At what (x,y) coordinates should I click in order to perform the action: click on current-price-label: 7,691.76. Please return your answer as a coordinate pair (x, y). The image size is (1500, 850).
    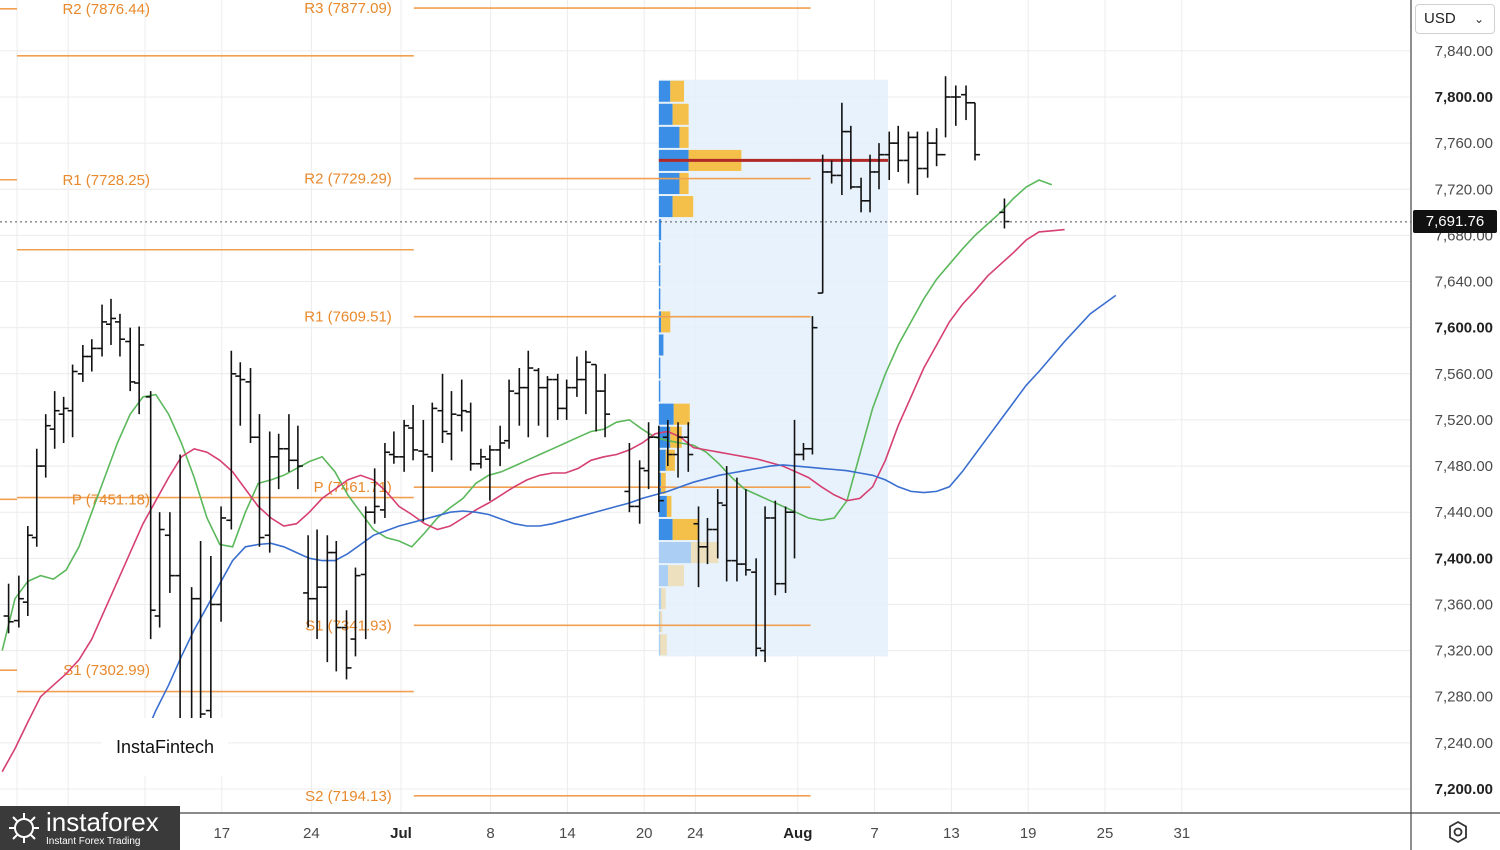
    Looking at the image, I should click on (1455, 221).